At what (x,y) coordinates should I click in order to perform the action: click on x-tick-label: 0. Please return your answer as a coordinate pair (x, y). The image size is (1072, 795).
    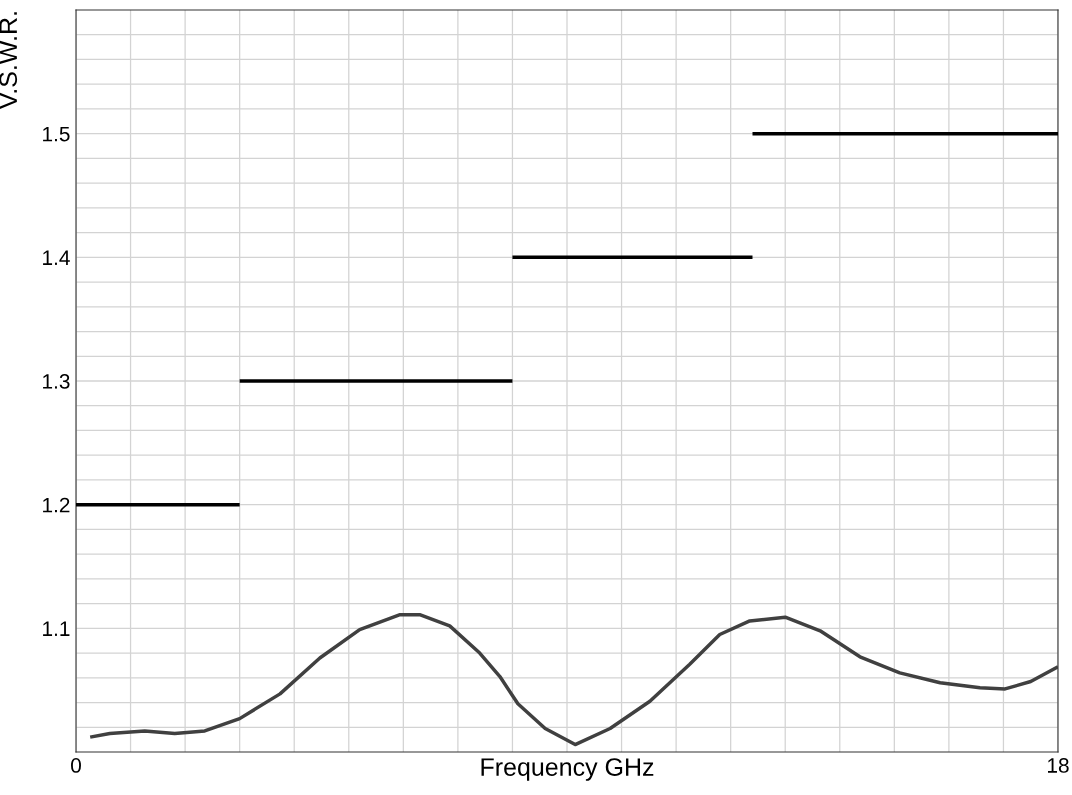
    Looking at the image, I should click on (76, 765).